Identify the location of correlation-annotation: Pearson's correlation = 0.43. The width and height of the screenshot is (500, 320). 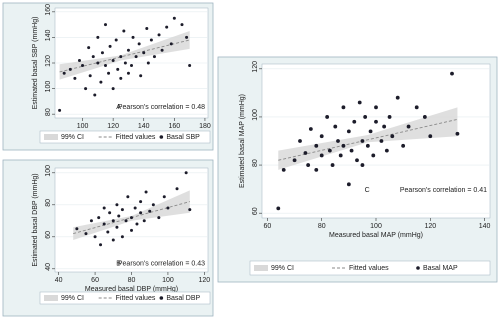
(161, 264).